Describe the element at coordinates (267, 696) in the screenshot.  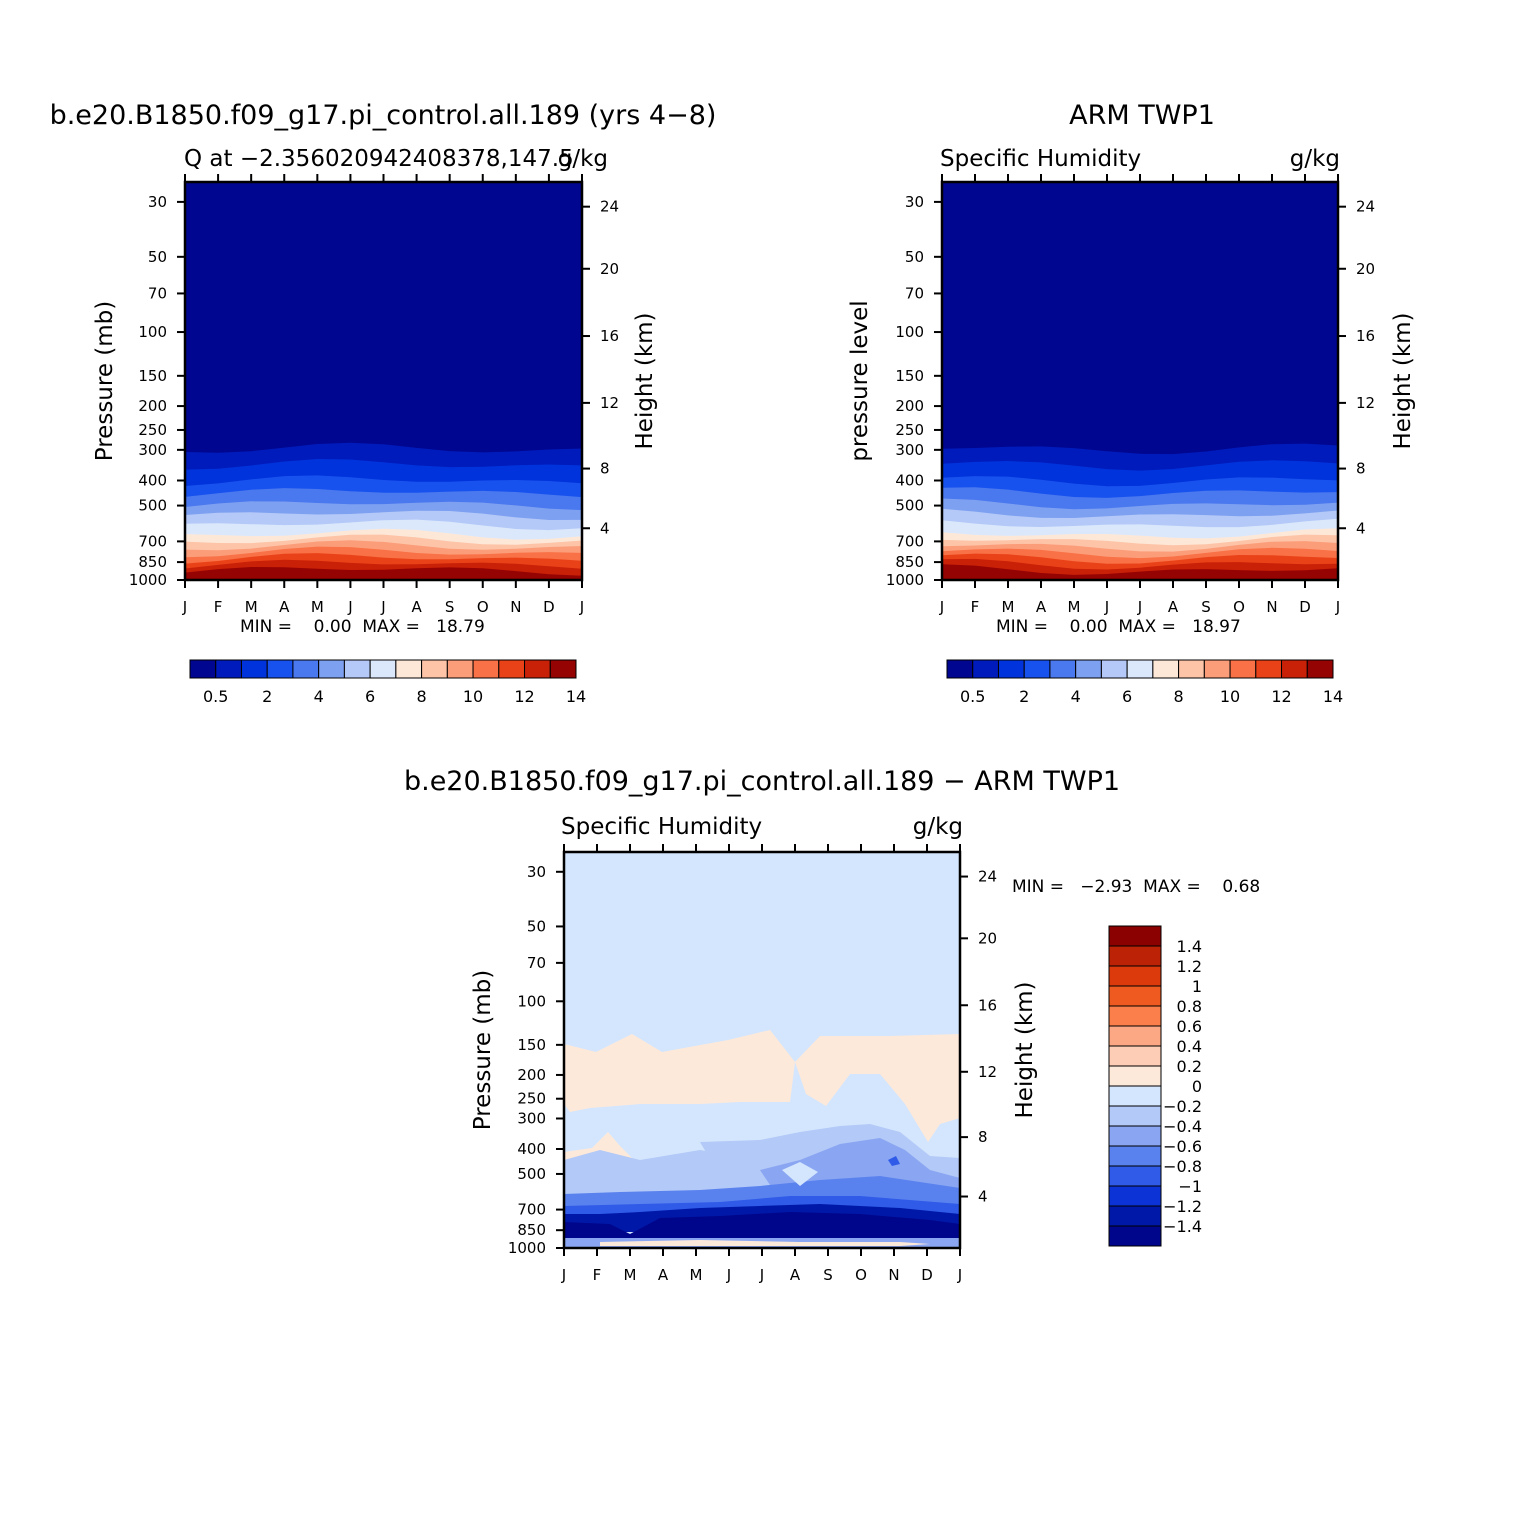
I see `colorbar-label: 2` at that location.